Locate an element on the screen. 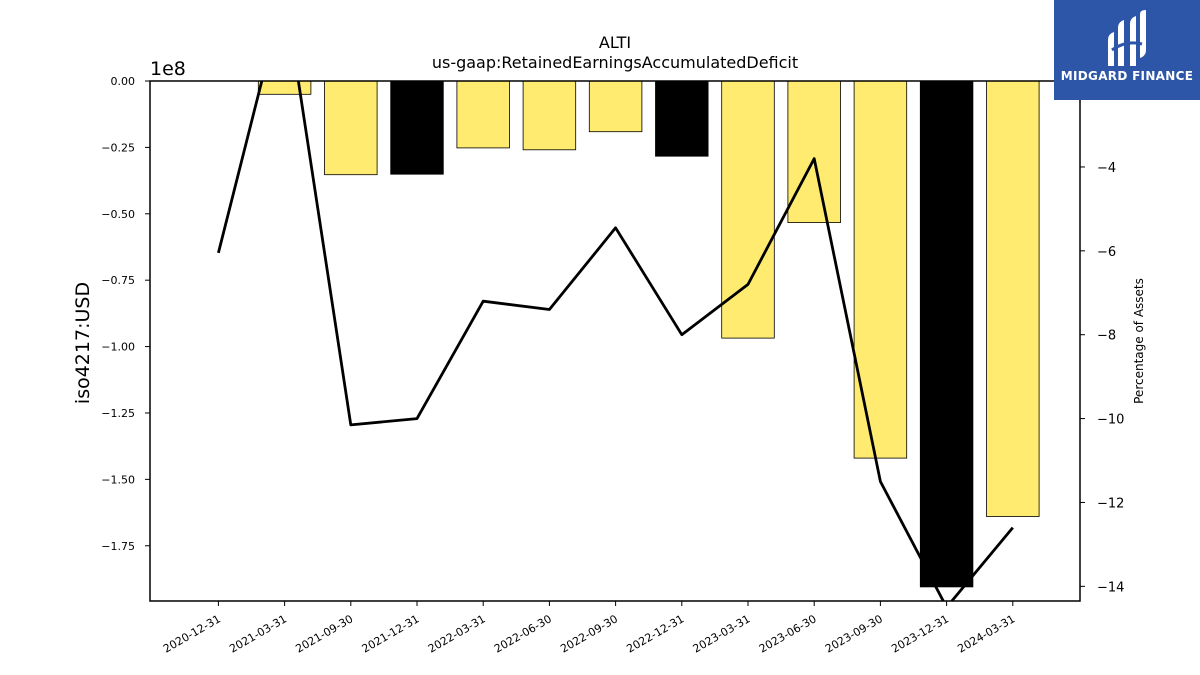  y2-tick-label: −12 is located at coordinates (1110, 503).